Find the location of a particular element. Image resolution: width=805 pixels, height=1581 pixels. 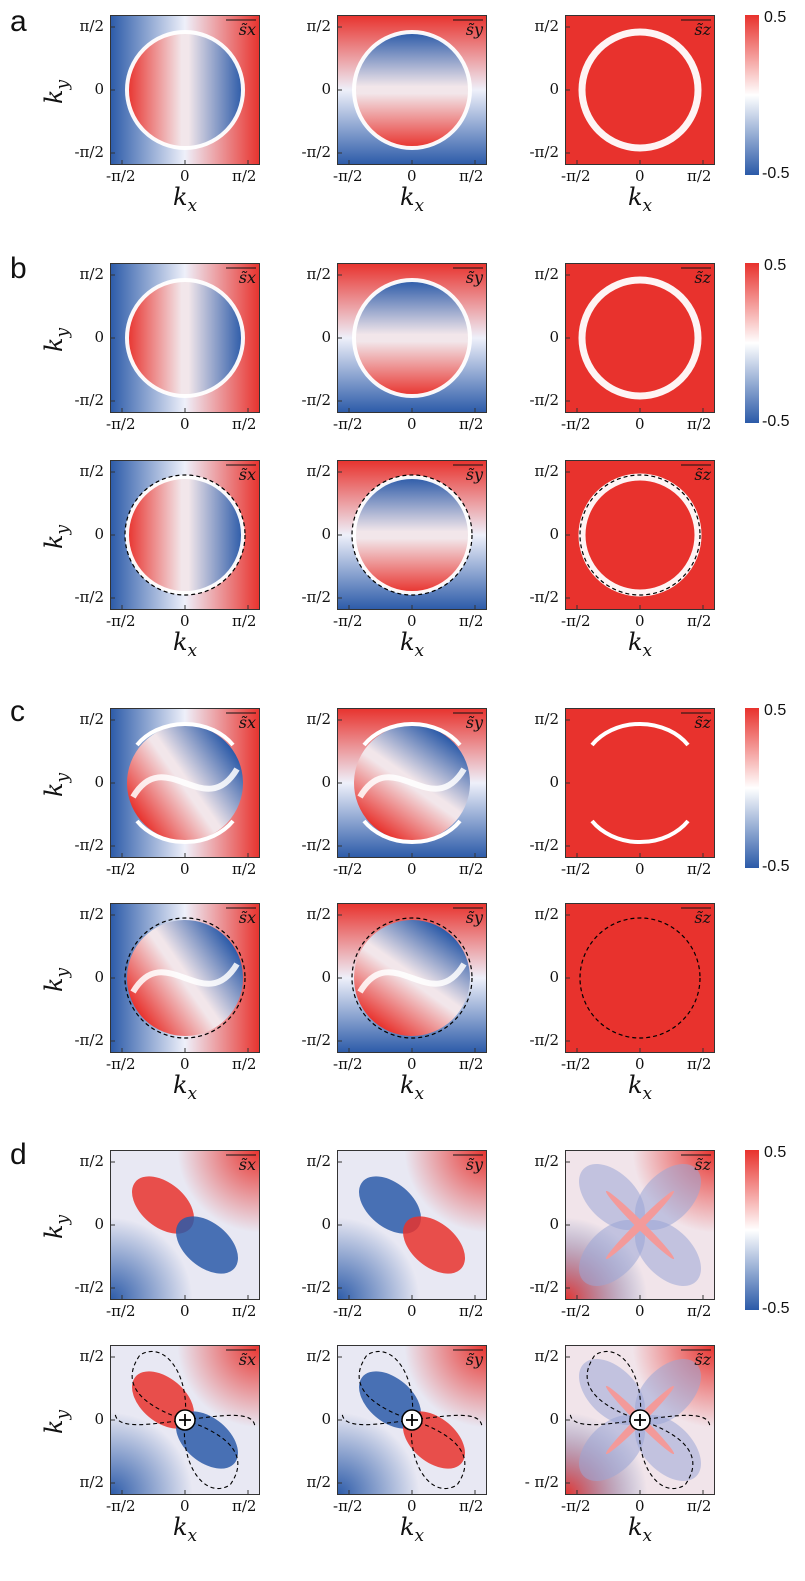

arc-bottom is located at coordinates (412, 832).